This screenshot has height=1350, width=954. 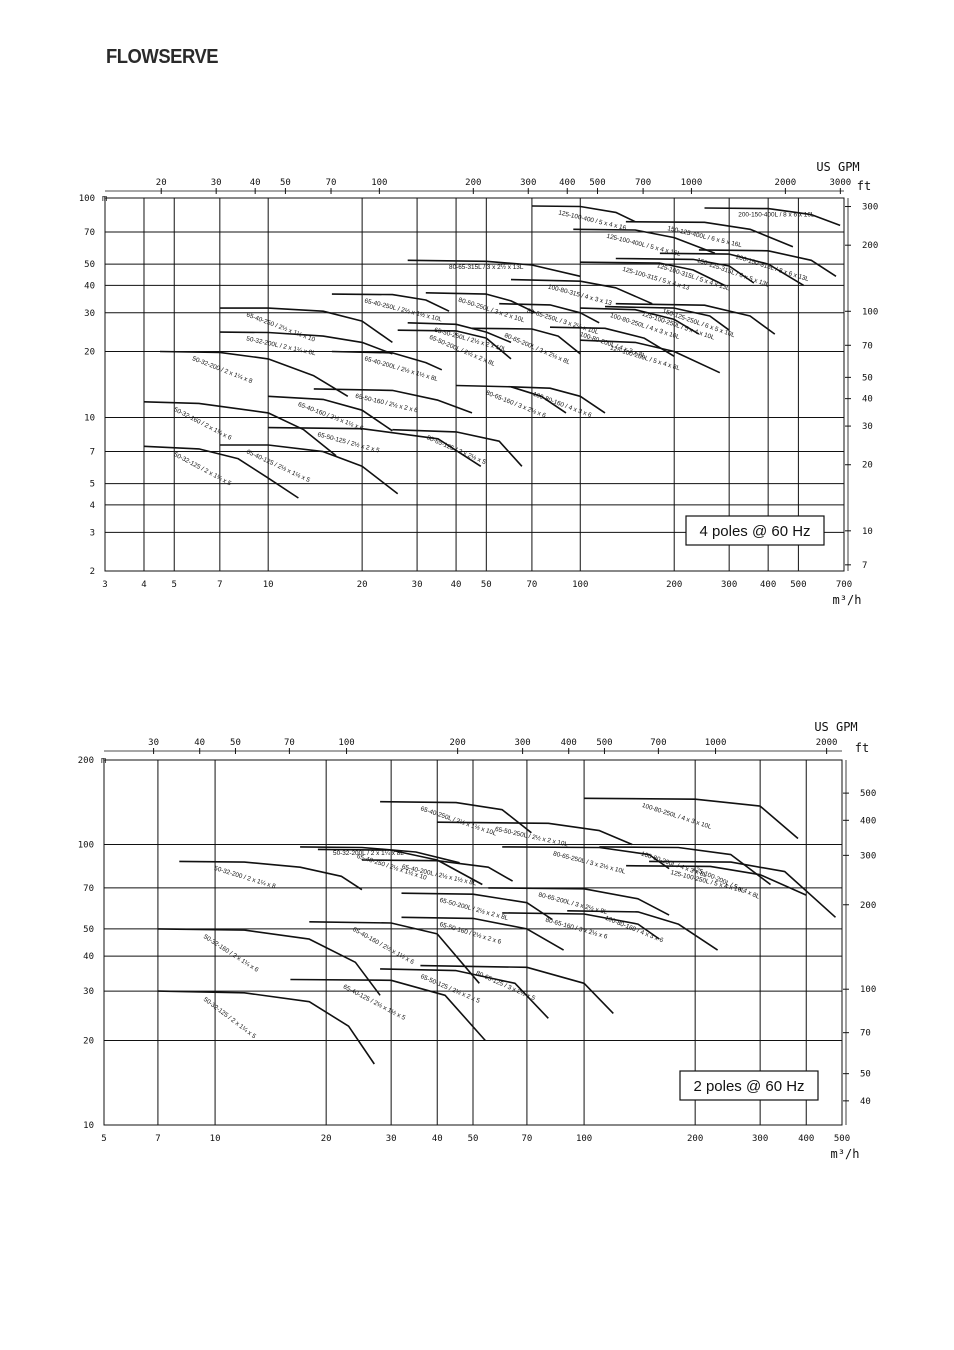 What do you see at coordinates (634, 930) in the screenshot?
I see `curve-label: 100-80-160 / 4 x 3 x 6` at bounding box center [634, 930].